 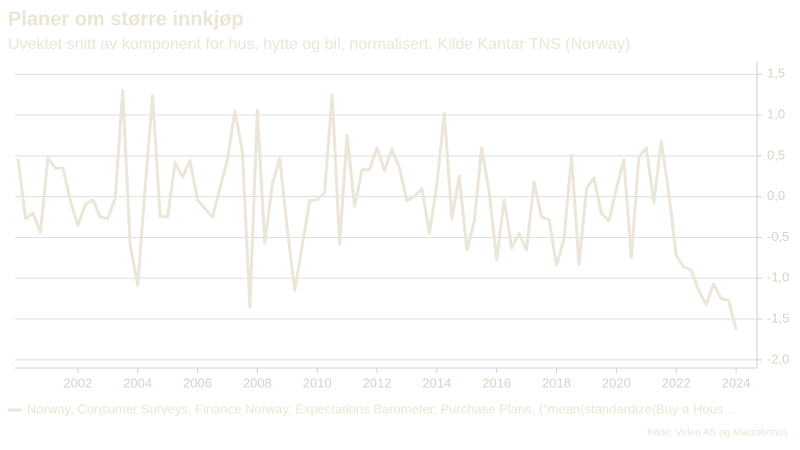 What do you see at coordinates (718, 433) in the screenshot?
I see `source: Kilde: Viden AS og Macrobonds` at bounding box center [718, 433].